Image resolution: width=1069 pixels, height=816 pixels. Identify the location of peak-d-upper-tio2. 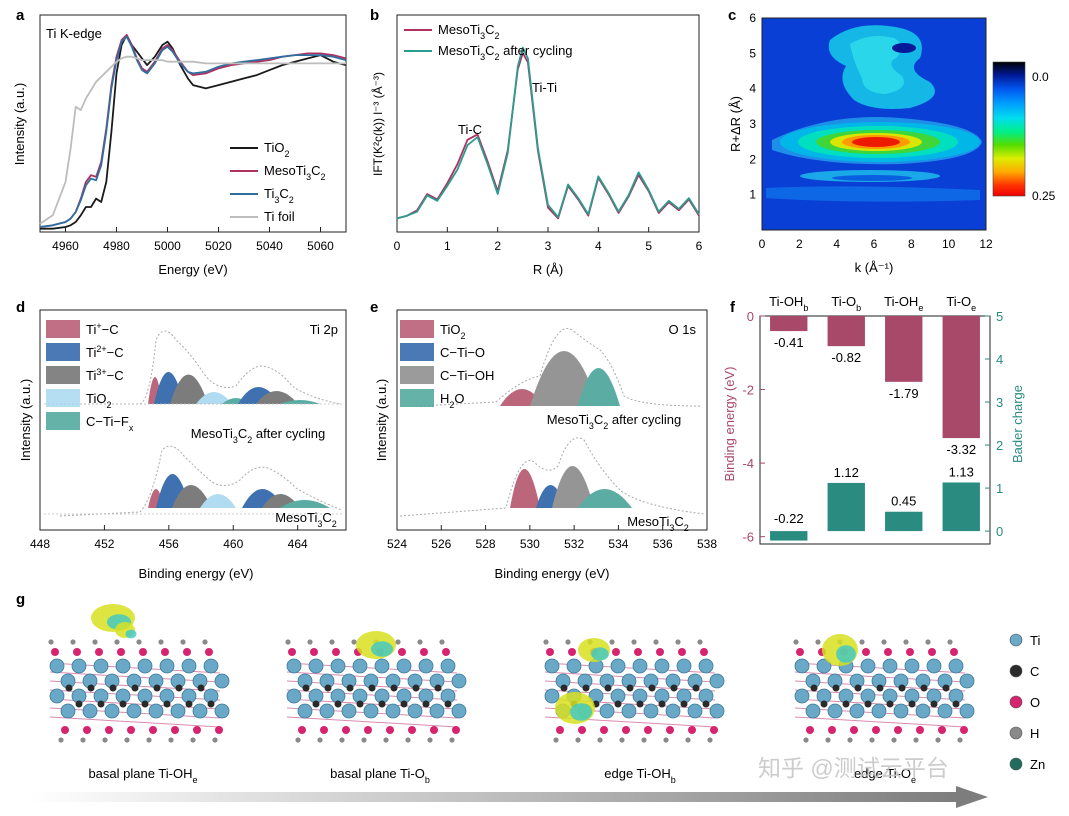
(214, 398).